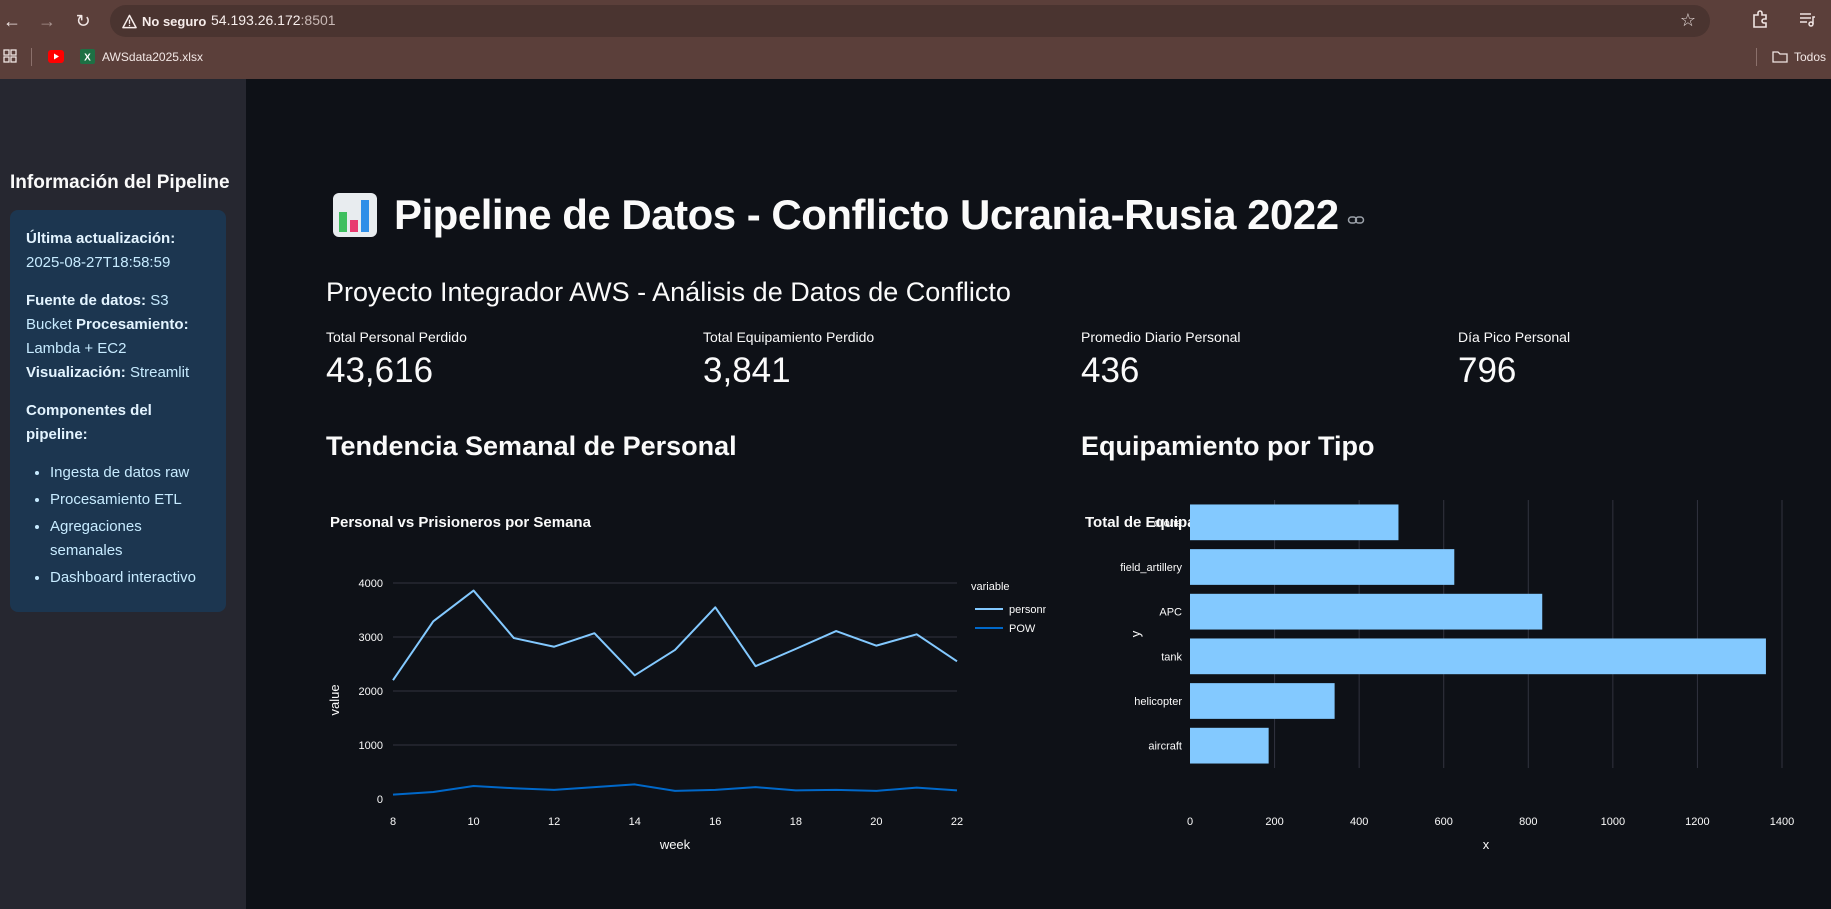 This screenshot has width=1831, height=909. I want to click on series-line-personnel, so click(675, 635).